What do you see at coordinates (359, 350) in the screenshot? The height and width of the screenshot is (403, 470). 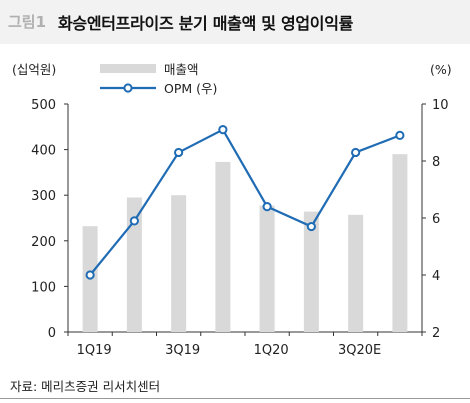 I see `x-tick-label: 3Q20E` at bounding box center [359, 350].